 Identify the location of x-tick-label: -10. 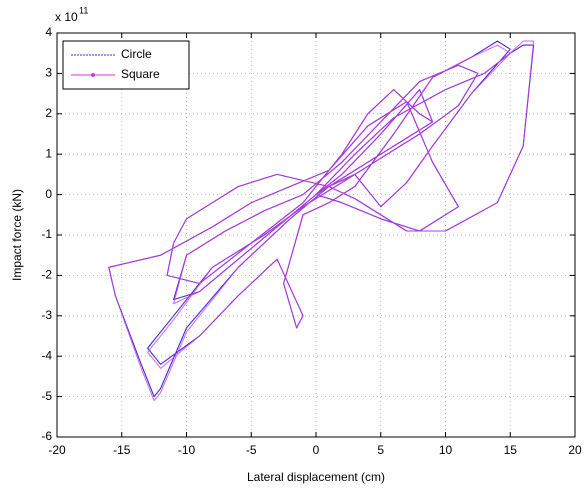
(187, 450).